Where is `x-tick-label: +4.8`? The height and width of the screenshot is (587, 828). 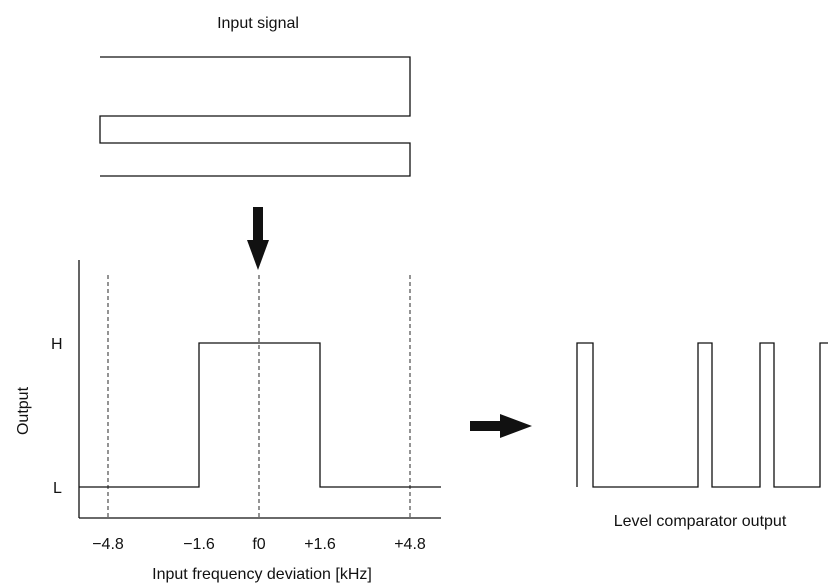 x-tick-label: +4.8 is located at coordinates (410, 544).